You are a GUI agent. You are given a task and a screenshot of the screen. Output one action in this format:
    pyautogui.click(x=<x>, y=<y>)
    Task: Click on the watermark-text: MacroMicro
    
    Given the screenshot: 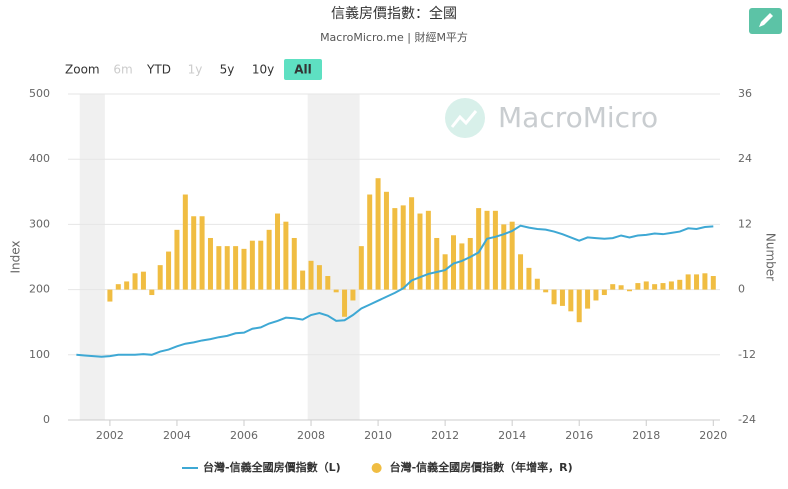 What is the action you would take?
    pyautogui.click(x=578, y=117)
    